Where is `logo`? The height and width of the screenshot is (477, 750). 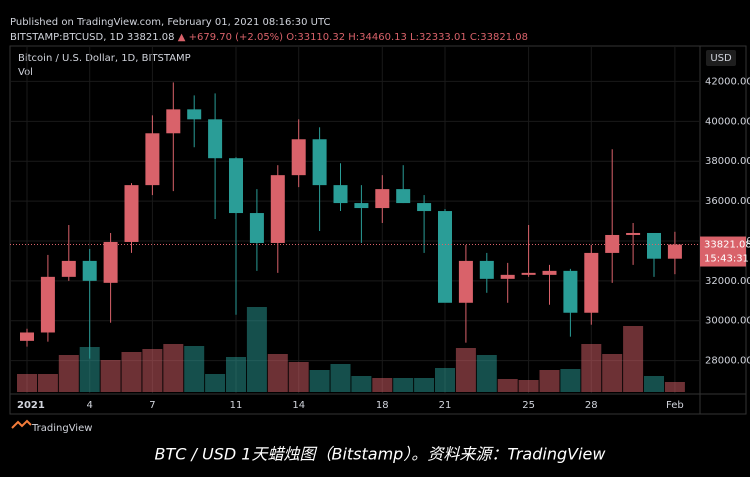
logo is located at coordinates (21, 424).